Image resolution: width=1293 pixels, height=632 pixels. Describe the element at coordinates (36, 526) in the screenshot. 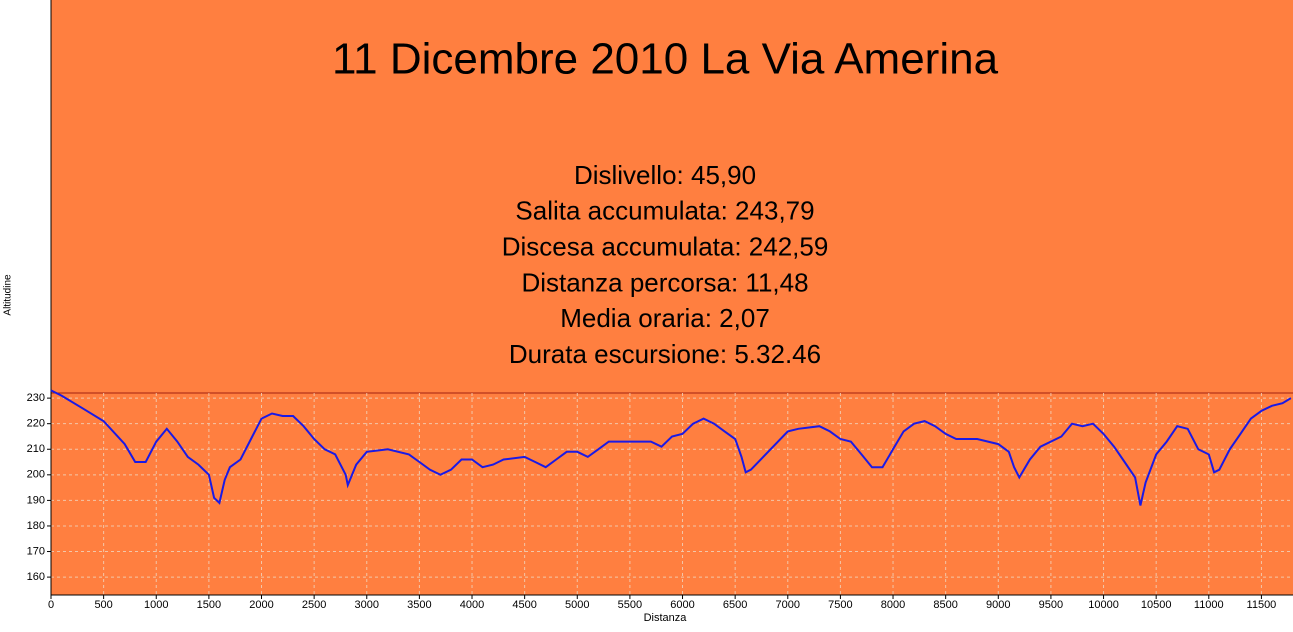

I see `y-tick-label: 180` at that location.